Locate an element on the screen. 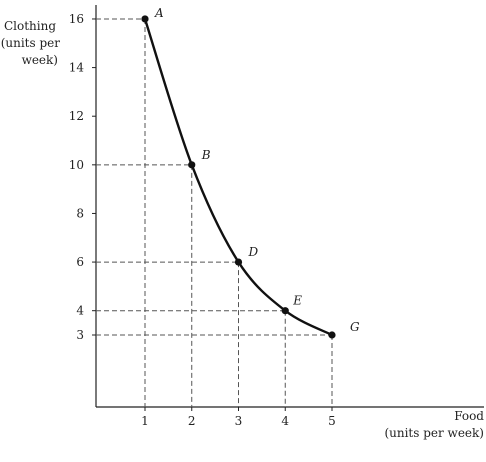 This screenshot has height=462, width=486. x-tick-label-5: 5 is located at coordinates (332, 421).